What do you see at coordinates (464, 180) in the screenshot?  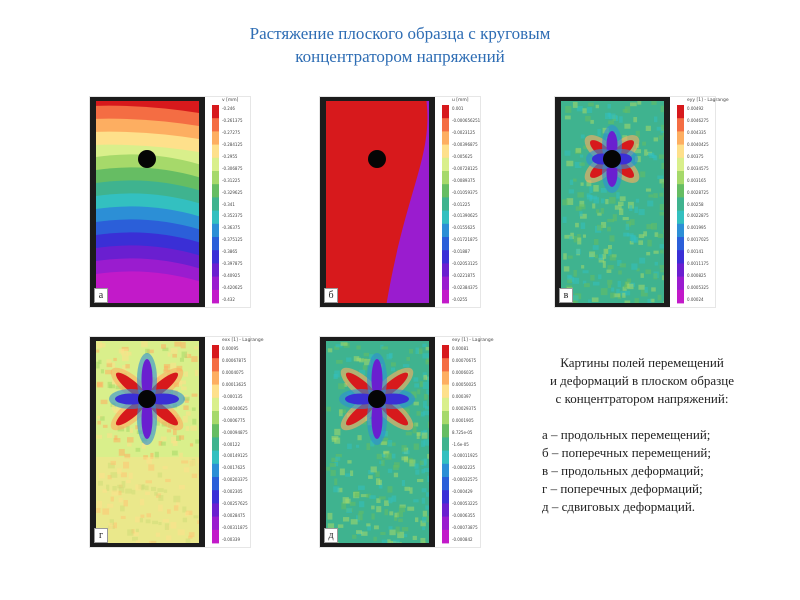 I see `colorbar-tick-label: -0.0089375` at bounding box center [464, 180].